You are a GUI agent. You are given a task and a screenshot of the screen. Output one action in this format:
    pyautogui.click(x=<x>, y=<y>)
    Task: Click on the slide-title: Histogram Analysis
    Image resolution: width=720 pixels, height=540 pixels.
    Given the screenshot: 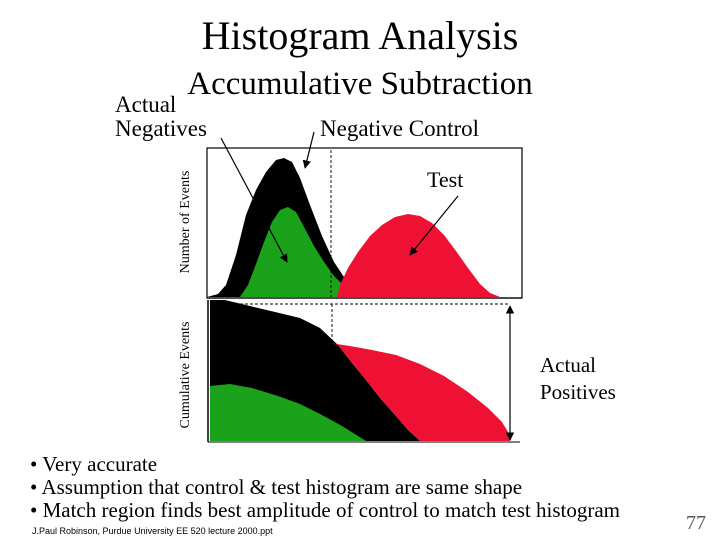 What is the action you would take?
    pyautogui.click(x=360, y=35)
    